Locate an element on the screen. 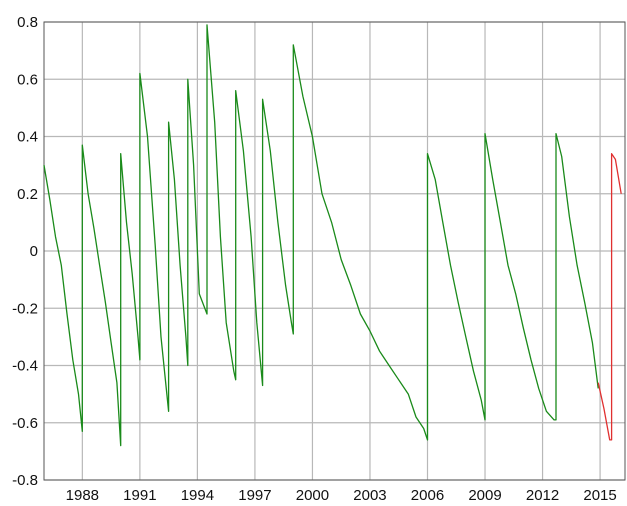  x-tick-label: 1997 is located at coordinates (254, 495).